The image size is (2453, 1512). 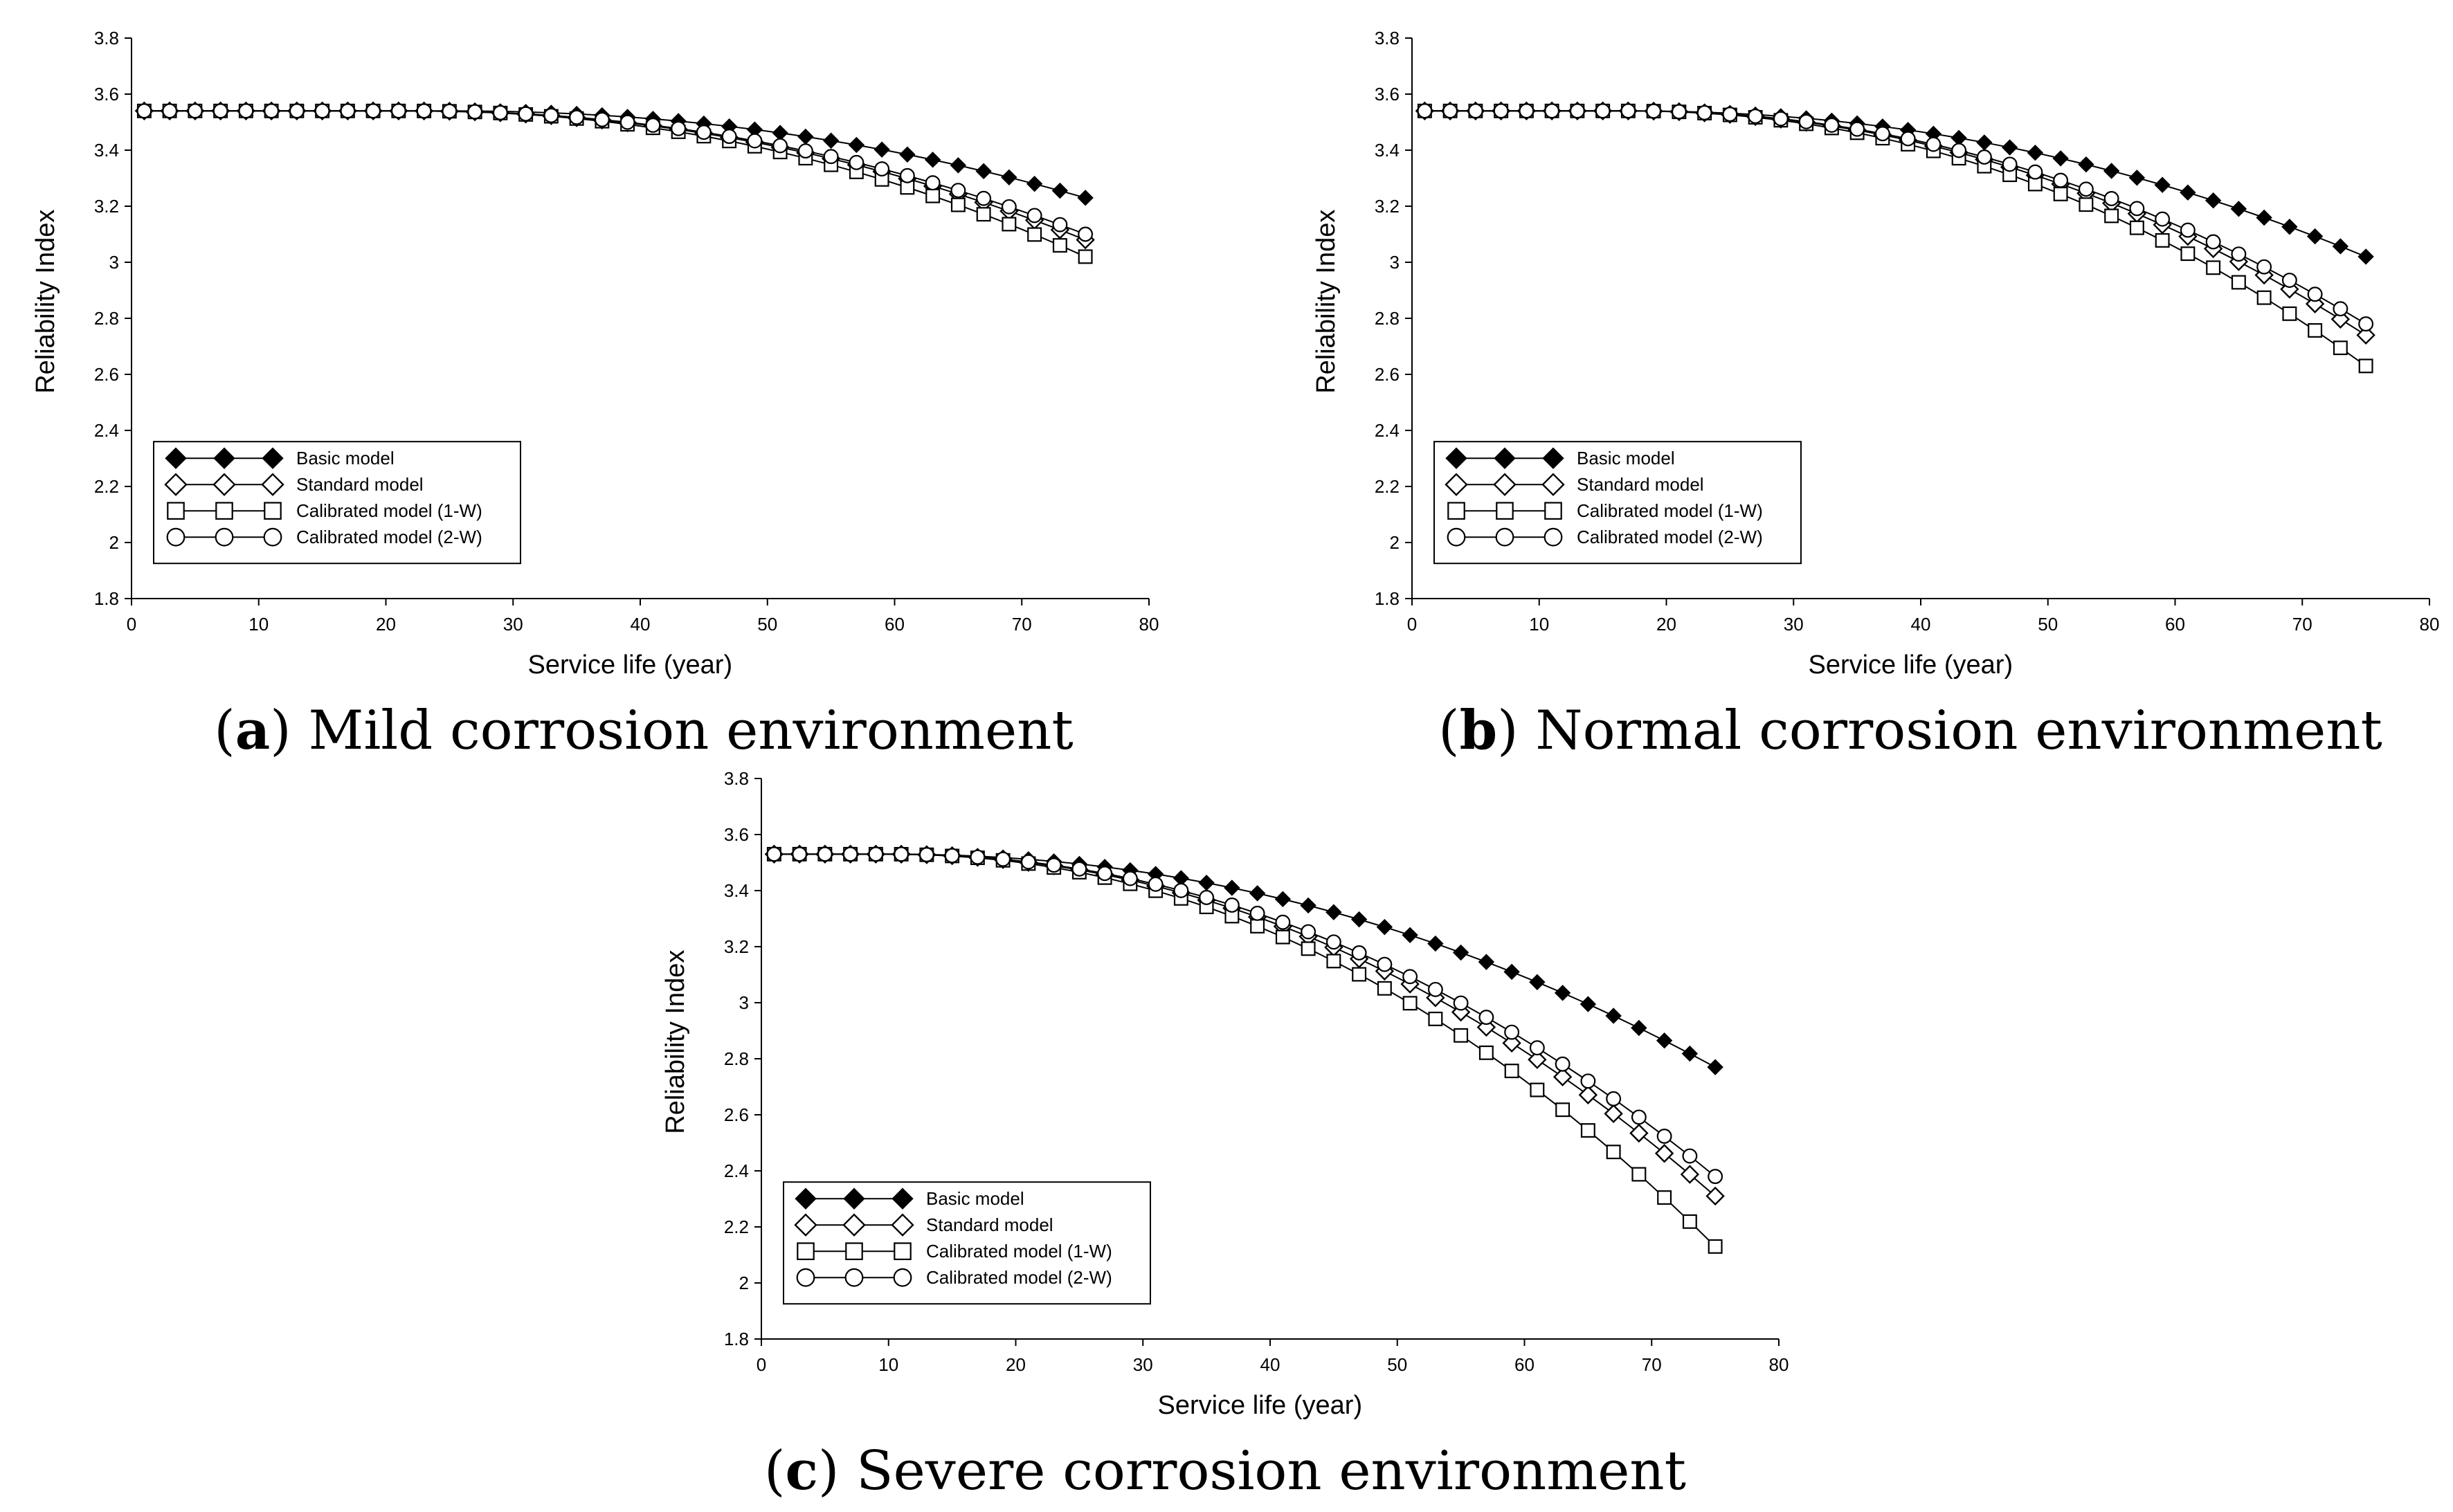 What do you see at coordinates (1326, 302) in the screenshot?
I see `y-axis-label: Reliability Index` at bounding box center [1326, 302].